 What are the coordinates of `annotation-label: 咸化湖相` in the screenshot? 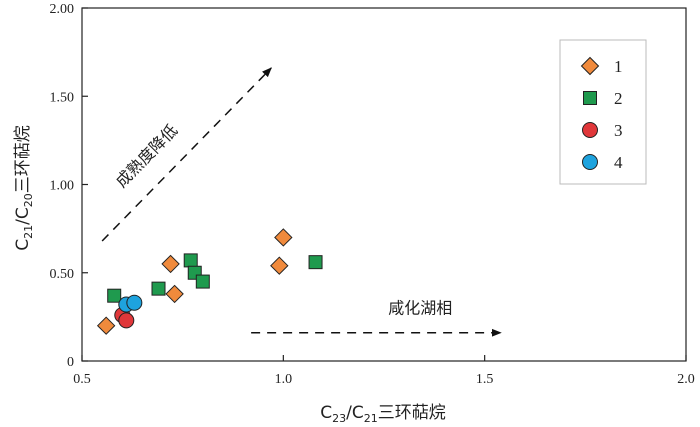 It's located at (420, 307).